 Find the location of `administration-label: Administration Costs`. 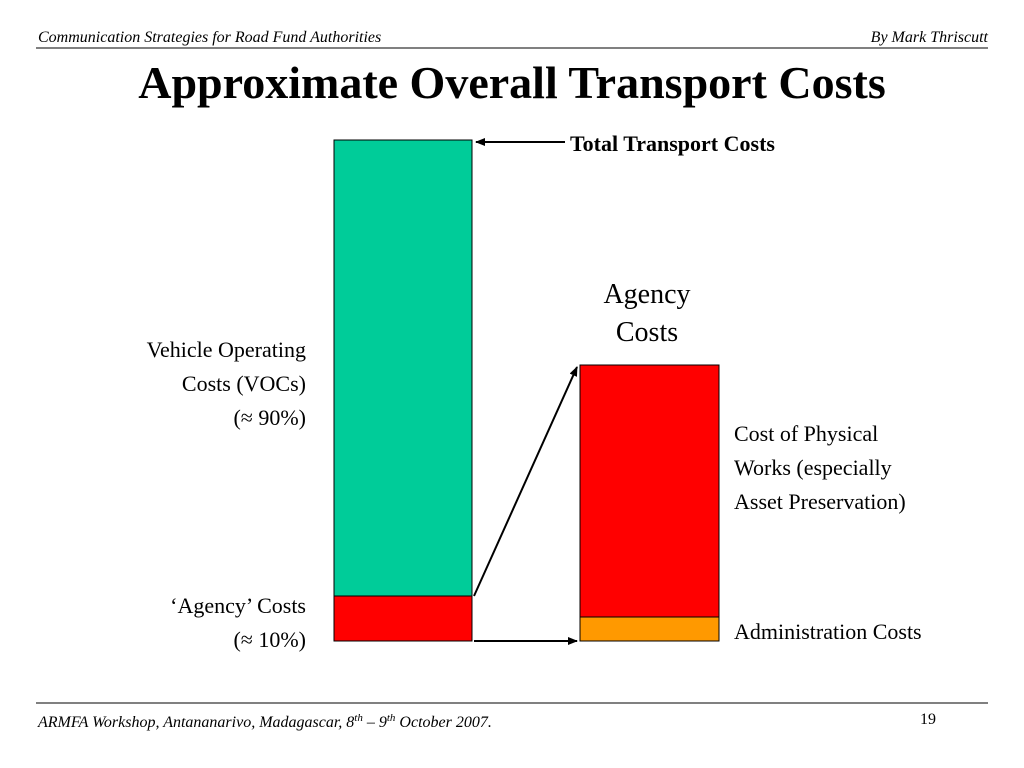

administration-label: Administration Costs is located at coordinates (828, 631).